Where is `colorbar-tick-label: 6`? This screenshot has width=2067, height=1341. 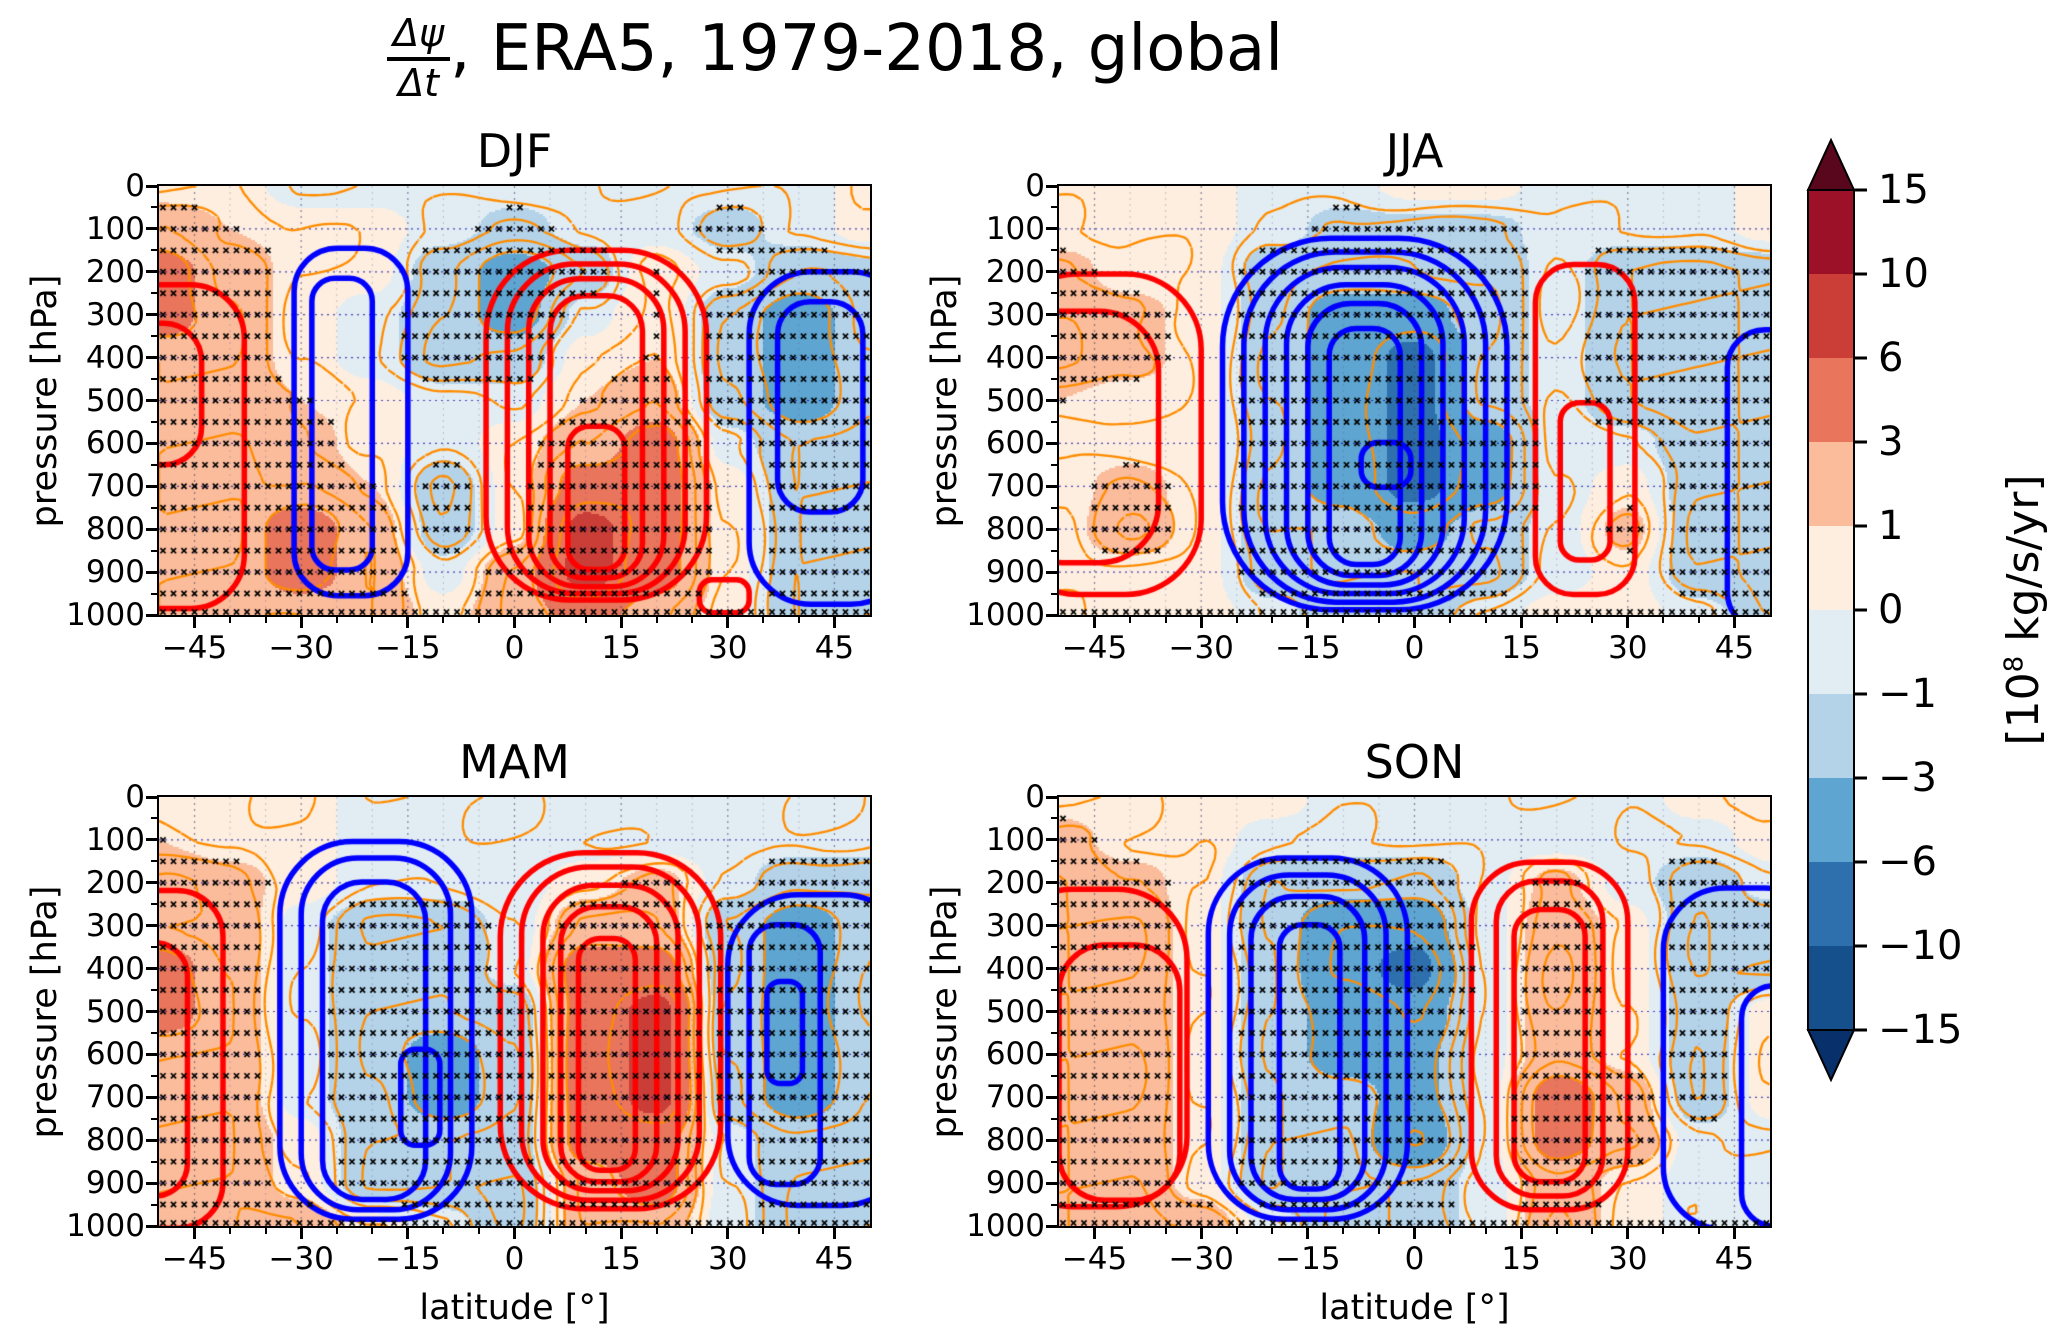
colorbar-tick-label: 6 is located at coordinates (1891, 358).